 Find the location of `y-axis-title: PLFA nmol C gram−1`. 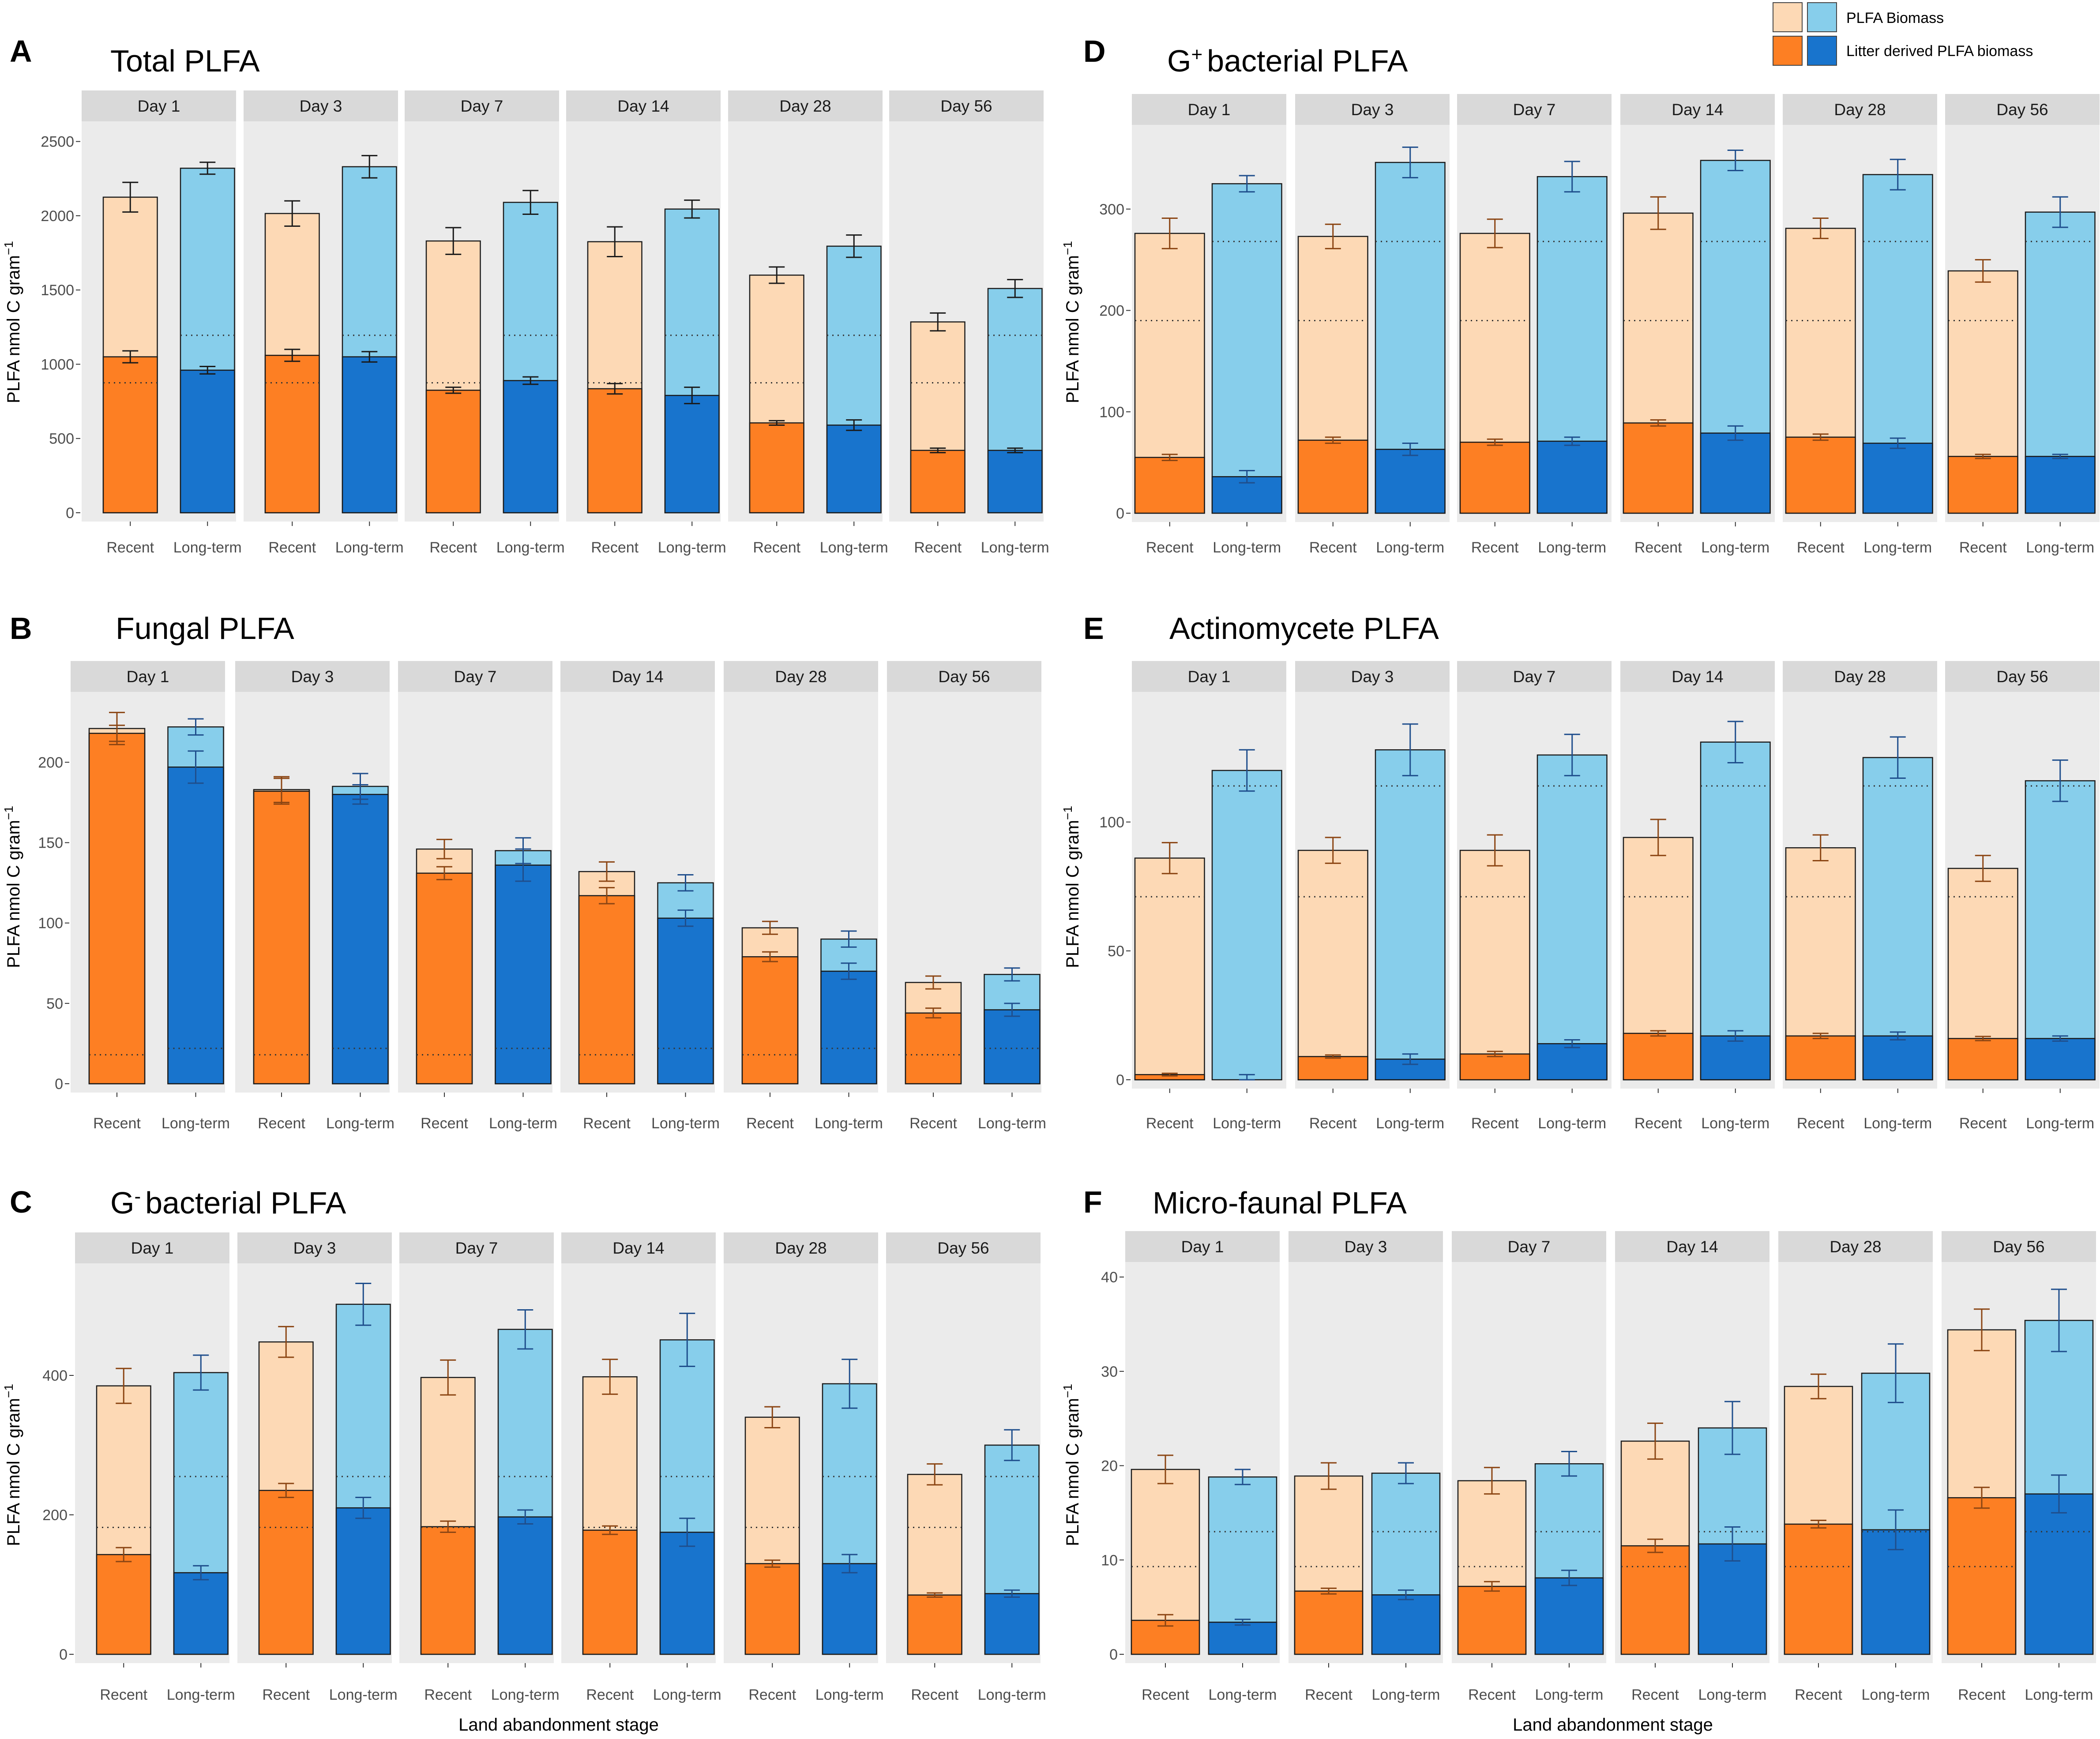

y-axis-title: PLFA nmol C gram−1 is located at coordinates (13, 887).